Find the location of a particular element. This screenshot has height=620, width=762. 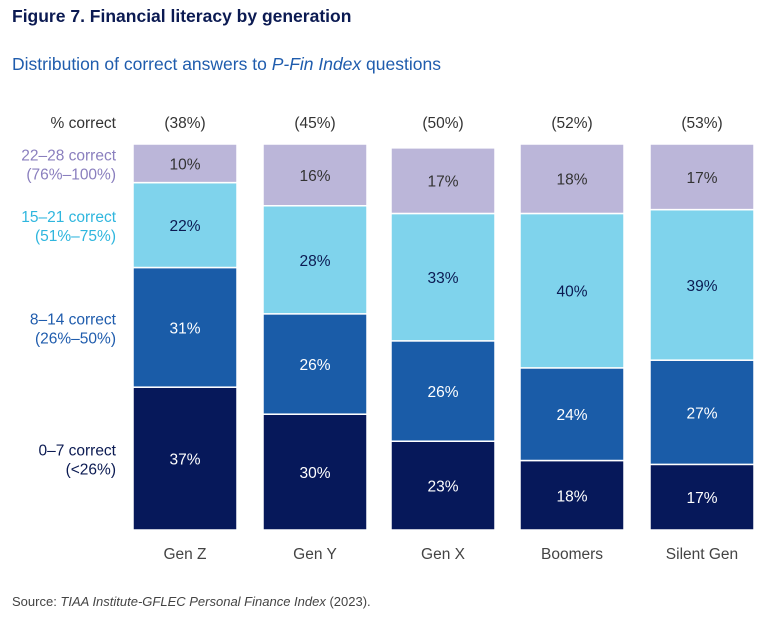

segment-value-label: 30% is located at coordinates (314, 473).